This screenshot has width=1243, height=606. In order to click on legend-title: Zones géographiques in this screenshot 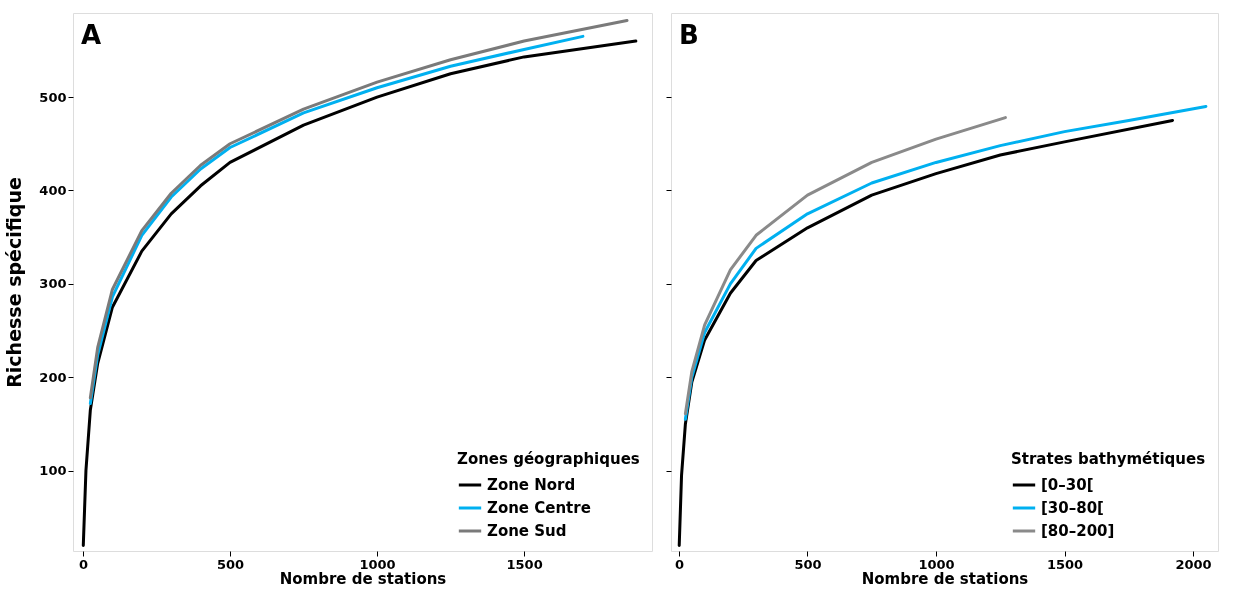, I will do `click(548, 459)`.